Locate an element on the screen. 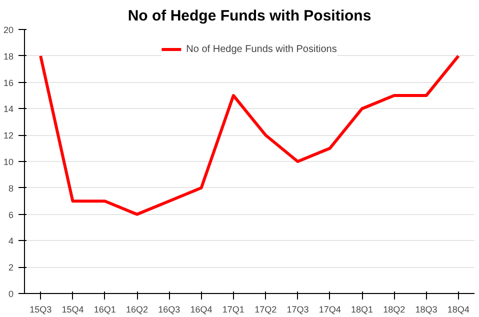 This screenshot has height=317, width=479. x-tick-label: 17Q1 is located at coordinates (233, 309).